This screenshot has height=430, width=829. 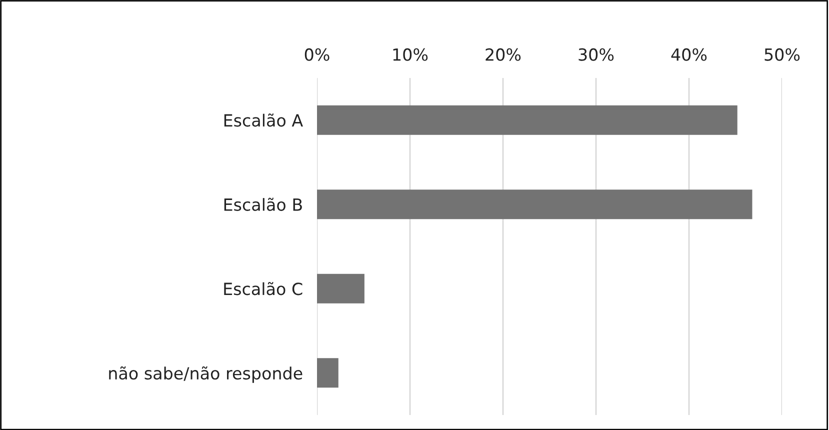 I want to click on x-tick-label: 30%, so click(x=596, y=54).